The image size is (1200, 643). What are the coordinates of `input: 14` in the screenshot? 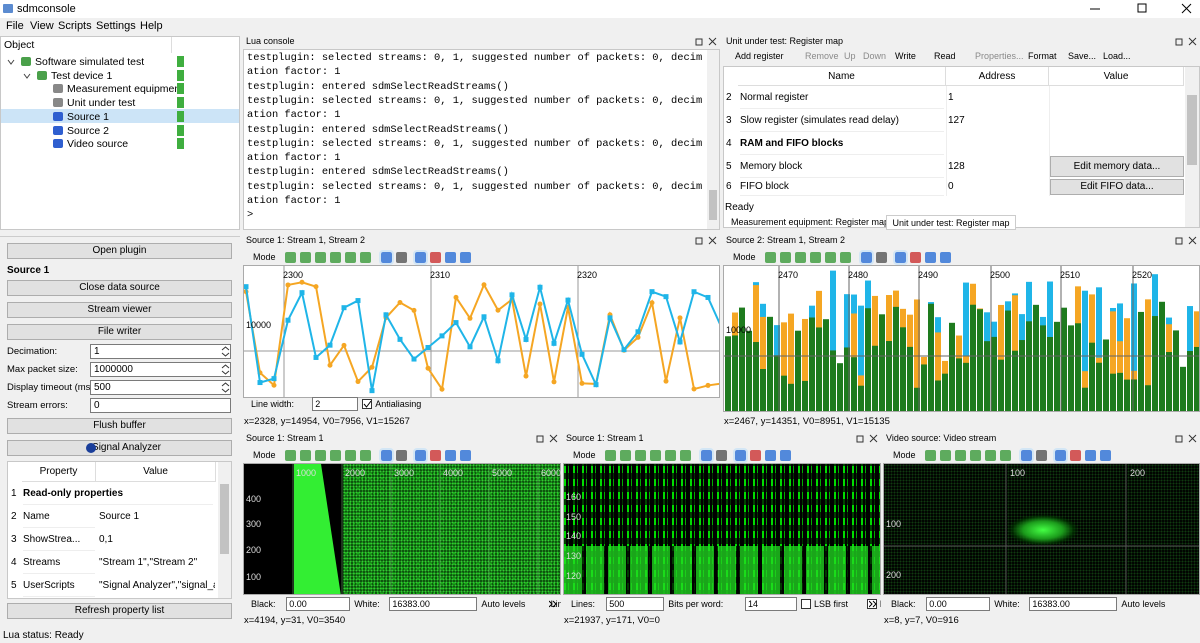 It's located at (771, 604).